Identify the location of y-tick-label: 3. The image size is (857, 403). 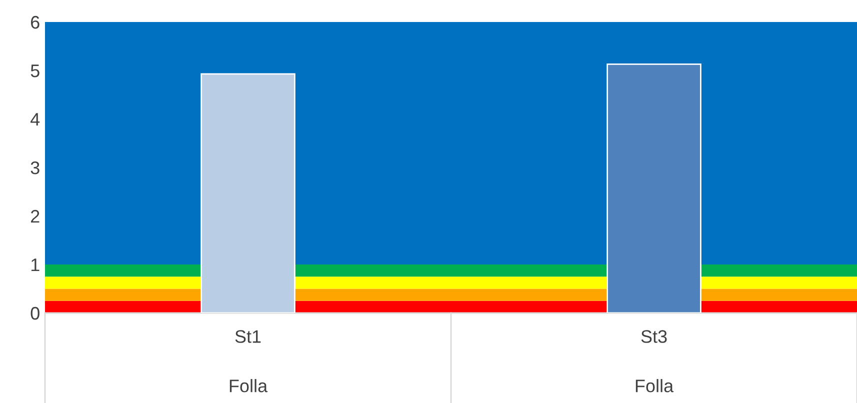
(35, 167).